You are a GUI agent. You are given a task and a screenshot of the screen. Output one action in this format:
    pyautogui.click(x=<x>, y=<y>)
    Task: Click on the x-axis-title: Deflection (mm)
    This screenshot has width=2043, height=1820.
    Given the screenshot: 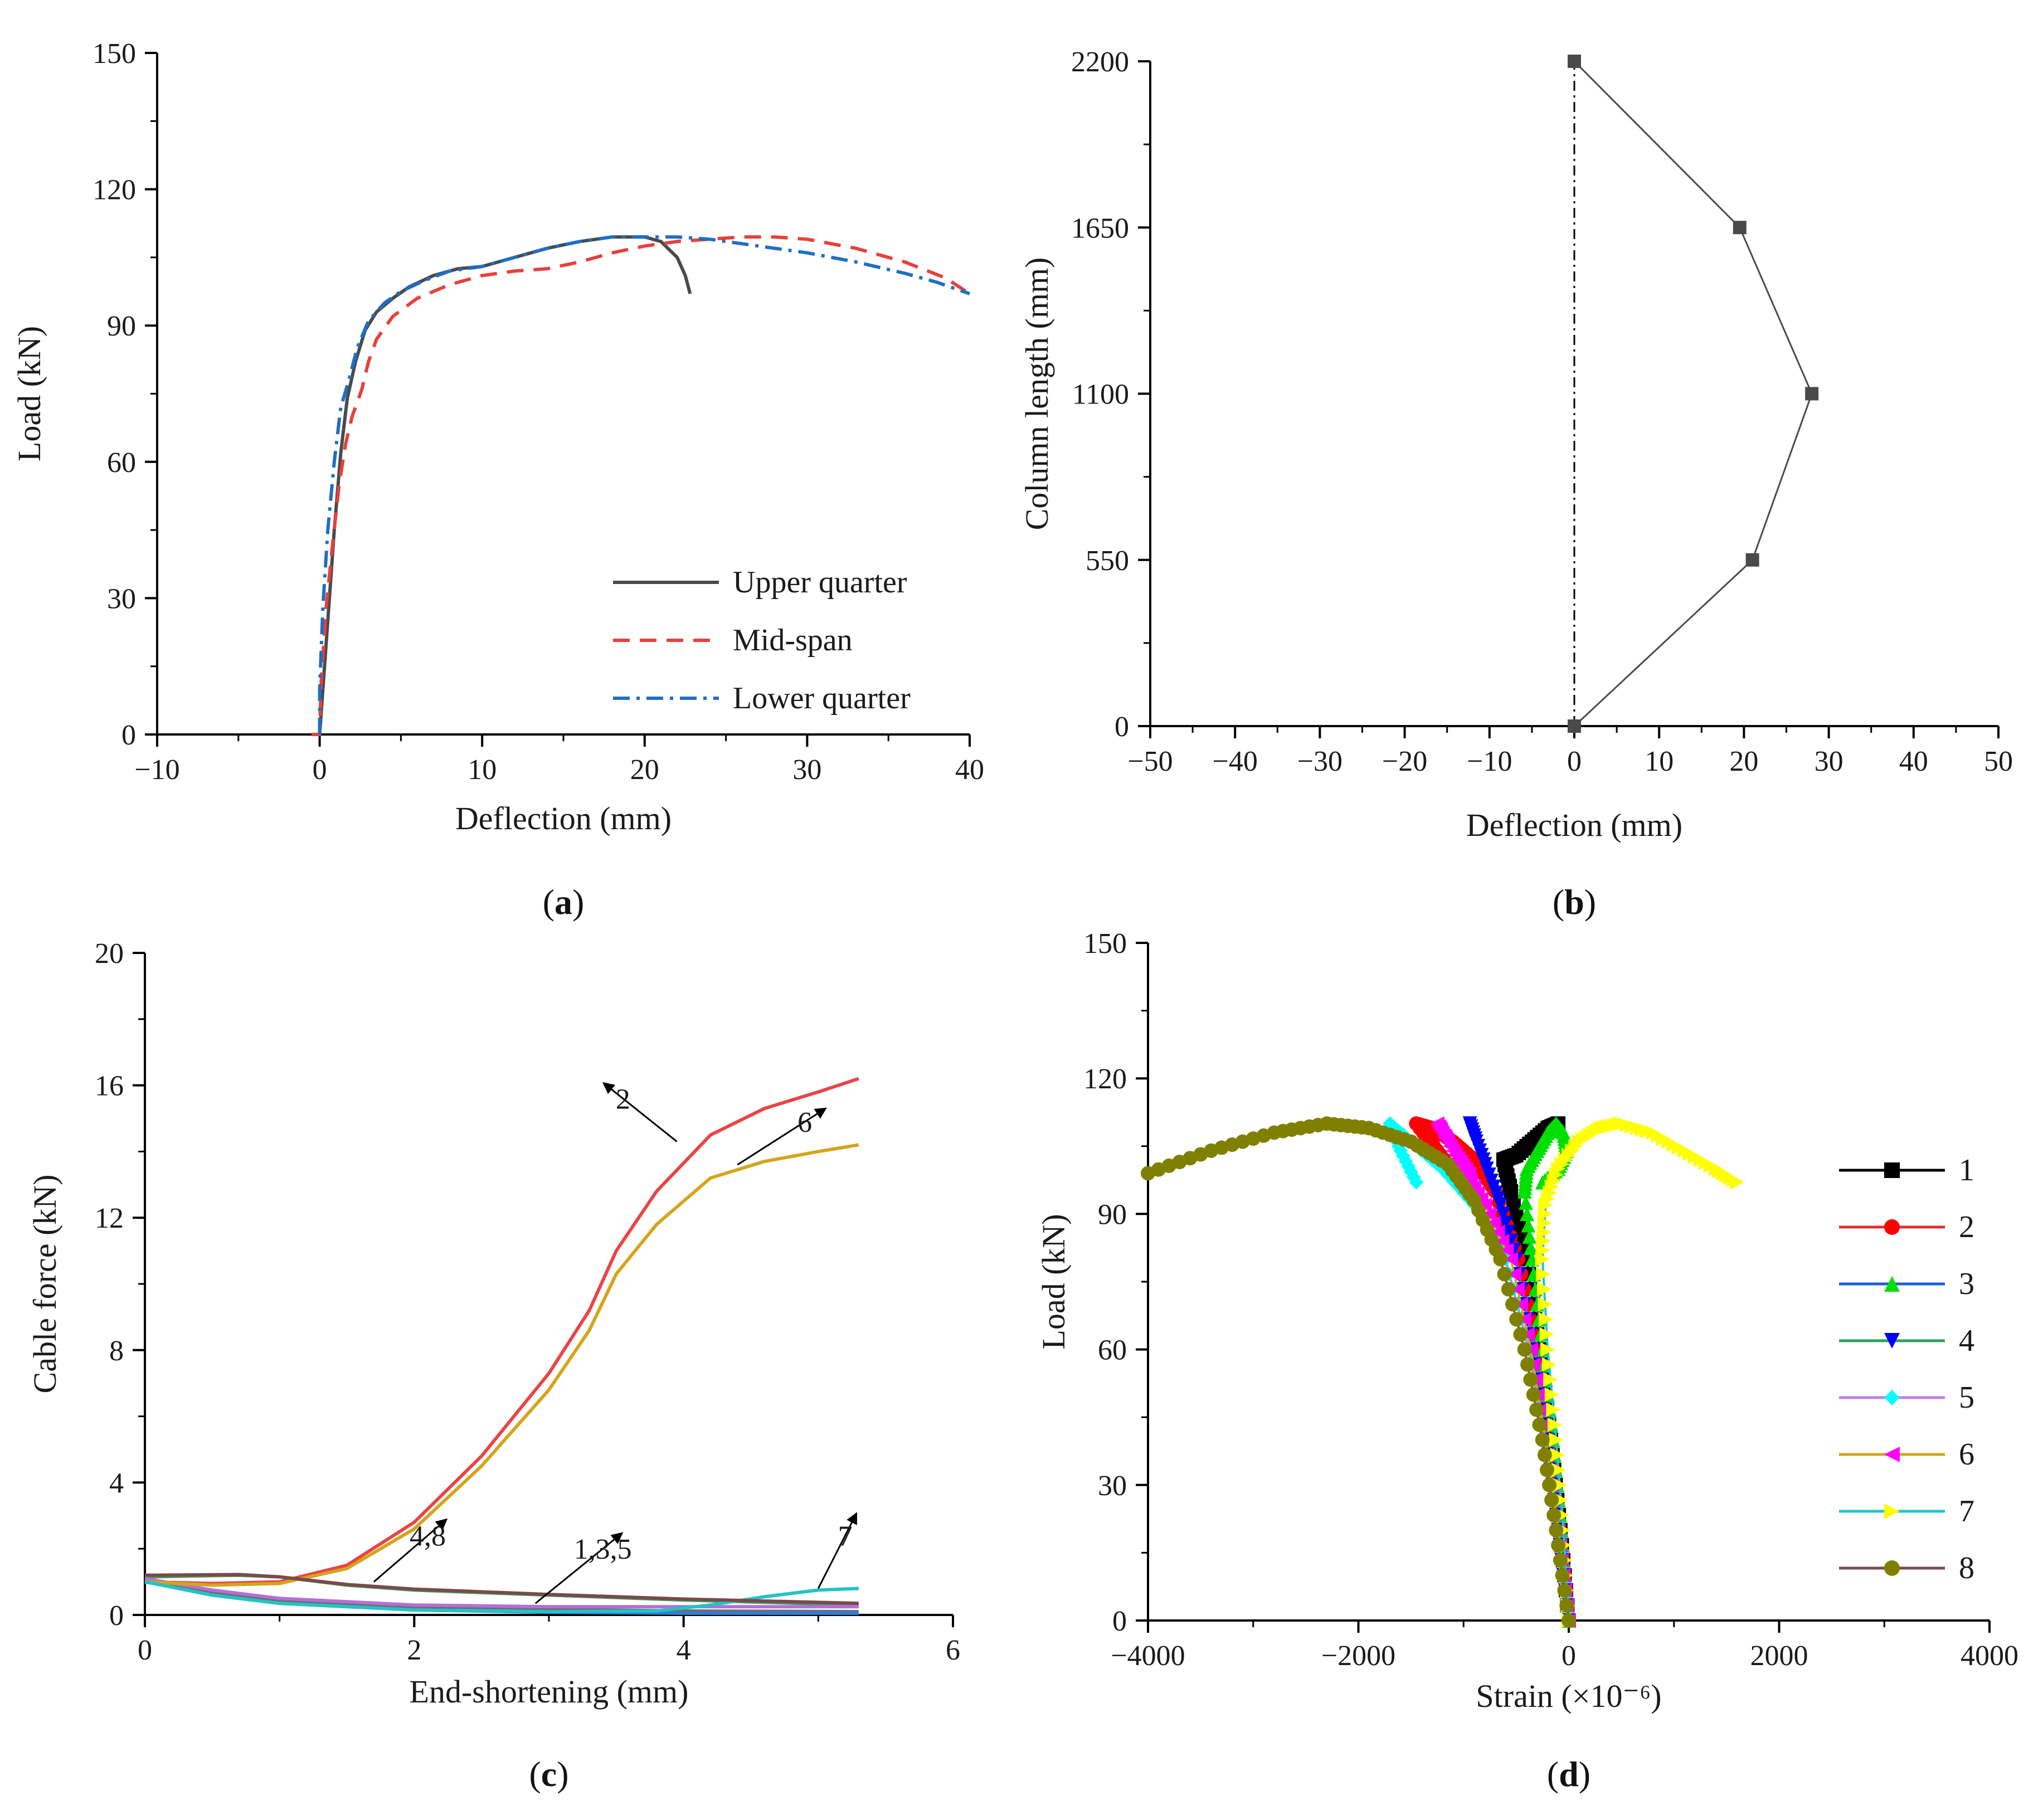 What is the action you would take?
    pyautogui.click(x=1574, y=825)
    